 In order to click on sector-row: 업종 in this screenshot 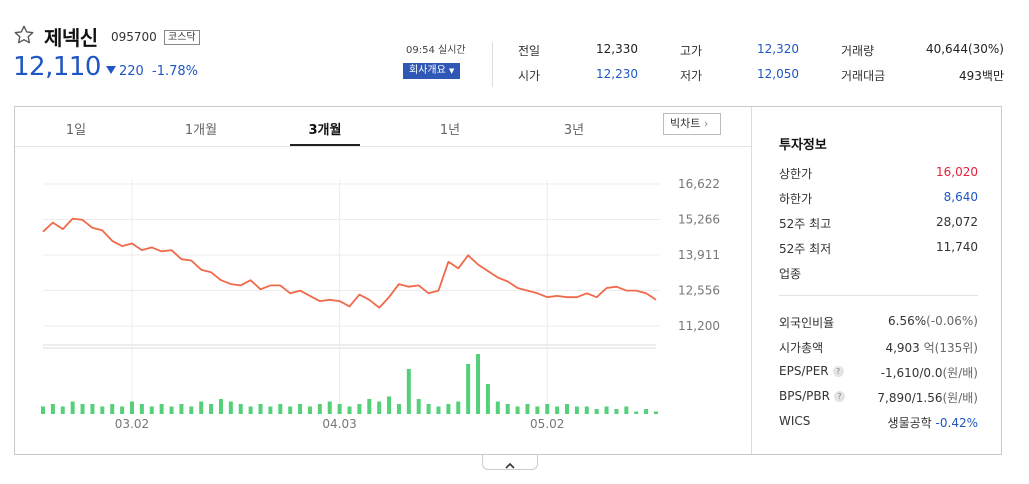, I will do `click(790, 274)`.